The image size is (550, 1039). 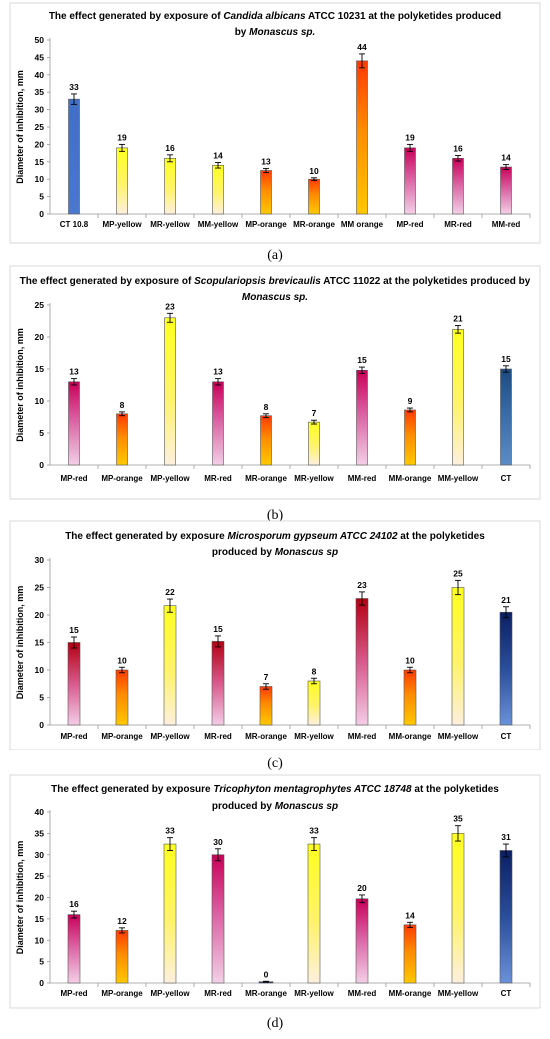 What do you see at coordinates (275, 1023) in the screenshot?
I see `caption-d: (d)` at bounding box center [275, 1023].